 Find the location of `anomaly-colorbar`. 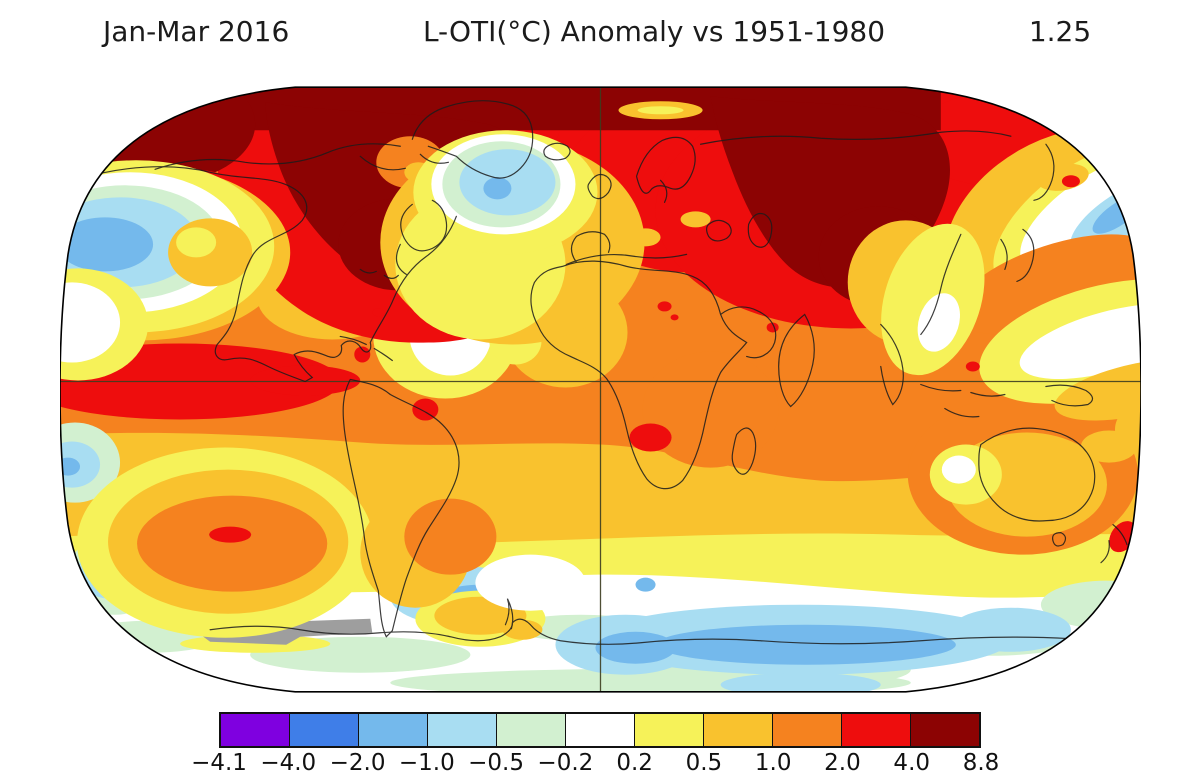

anomaly-colorbar is located at coordinates (600, 730).